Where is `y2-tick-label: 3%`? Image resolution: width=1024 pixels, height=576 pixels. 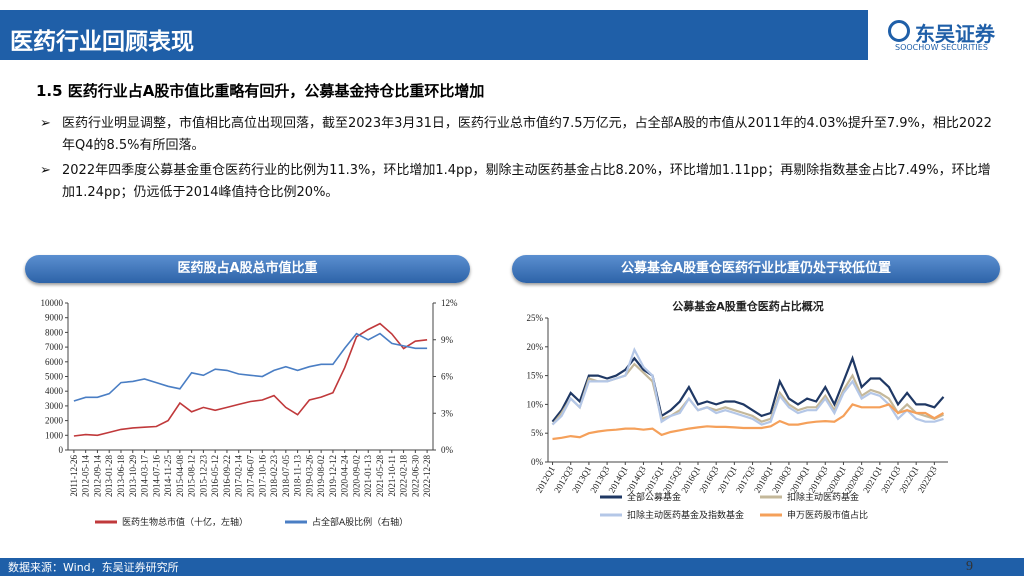 y2-tick-label: 3% is located at coordinates (447, 413).